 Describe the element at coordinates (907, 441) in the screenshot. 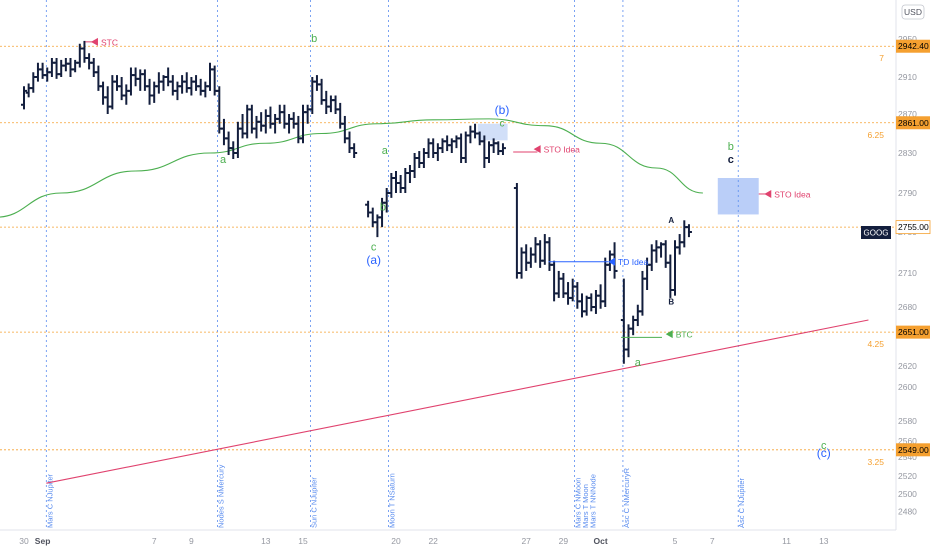

I see `y-tick-label: 2560` at that location.